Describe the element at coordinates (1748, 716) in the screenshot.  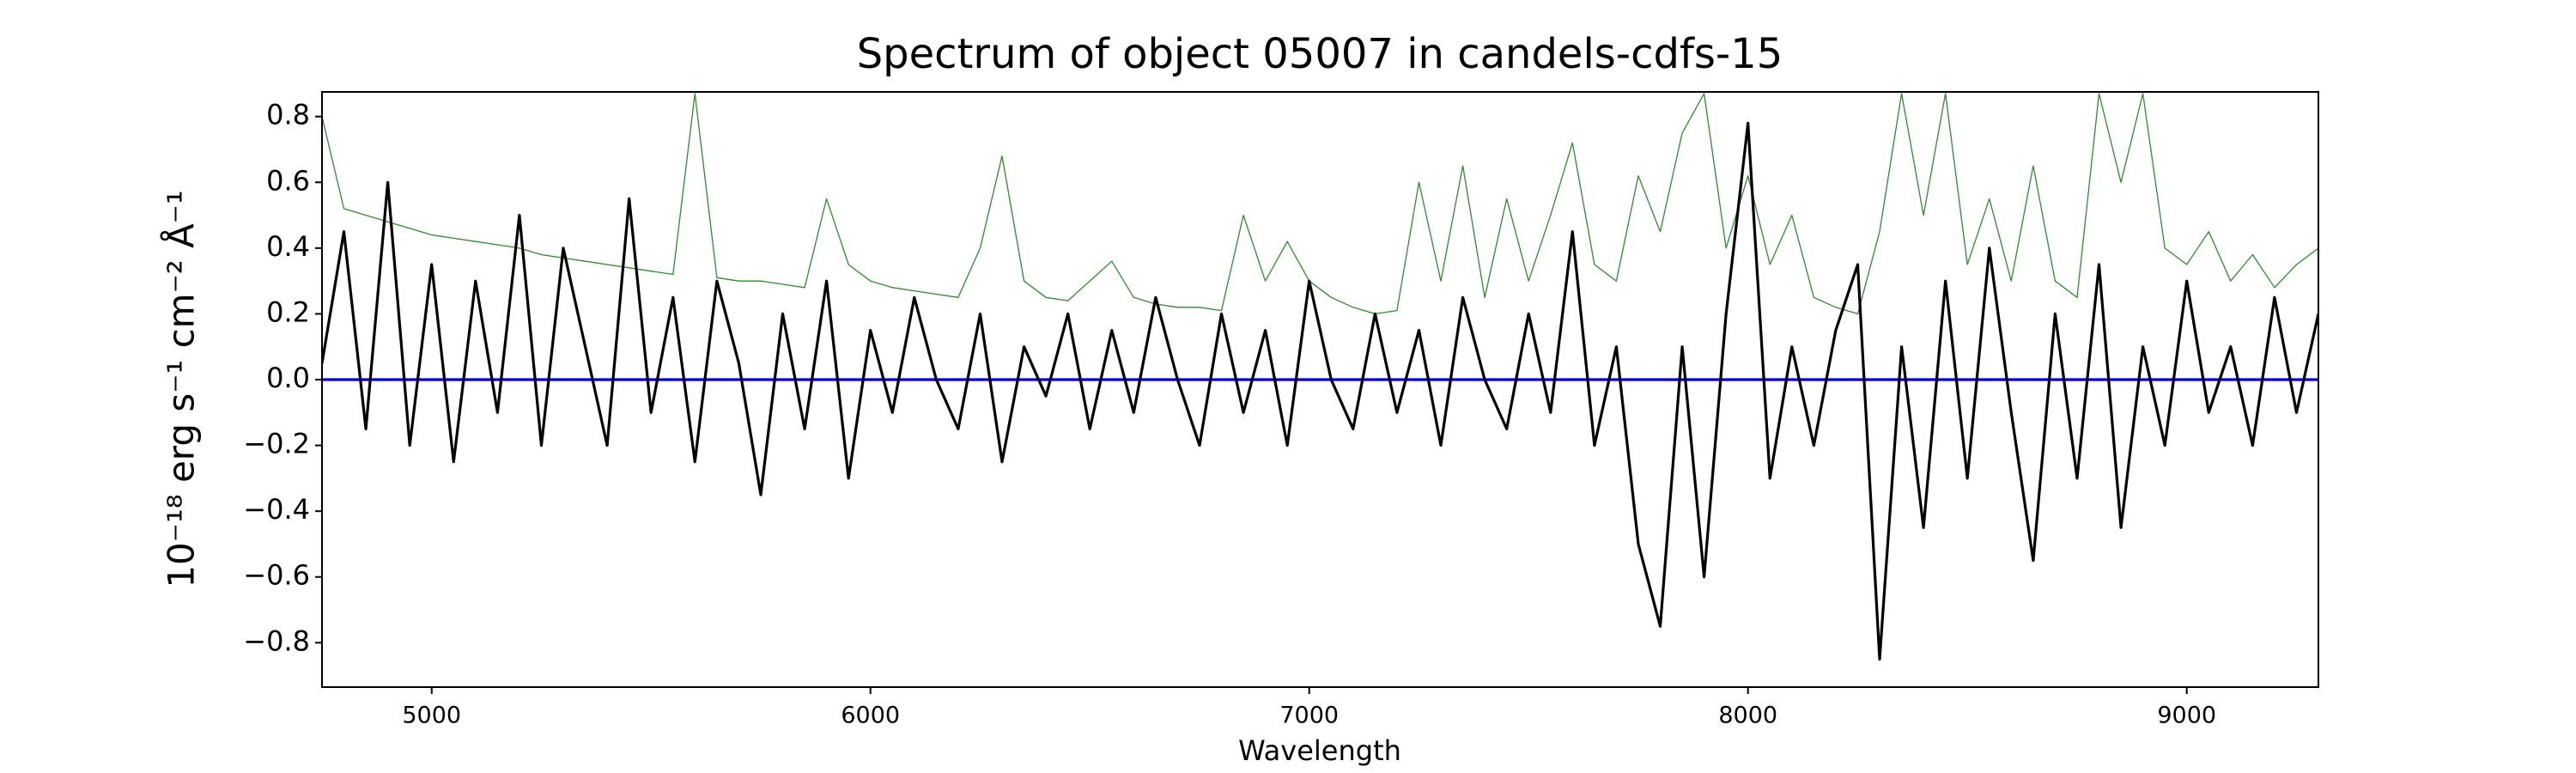
I see `x-tick-label: 8000` at that location.